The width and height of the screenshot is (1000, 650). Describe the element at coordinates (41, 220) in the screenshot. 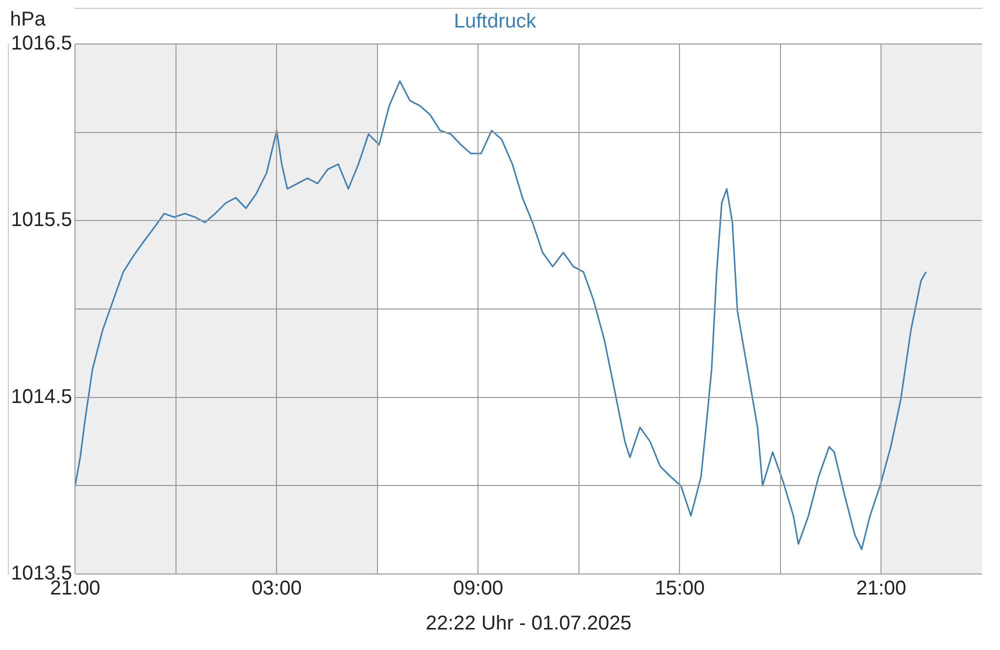

I see `y-tick-label: 1015.5` at that location.